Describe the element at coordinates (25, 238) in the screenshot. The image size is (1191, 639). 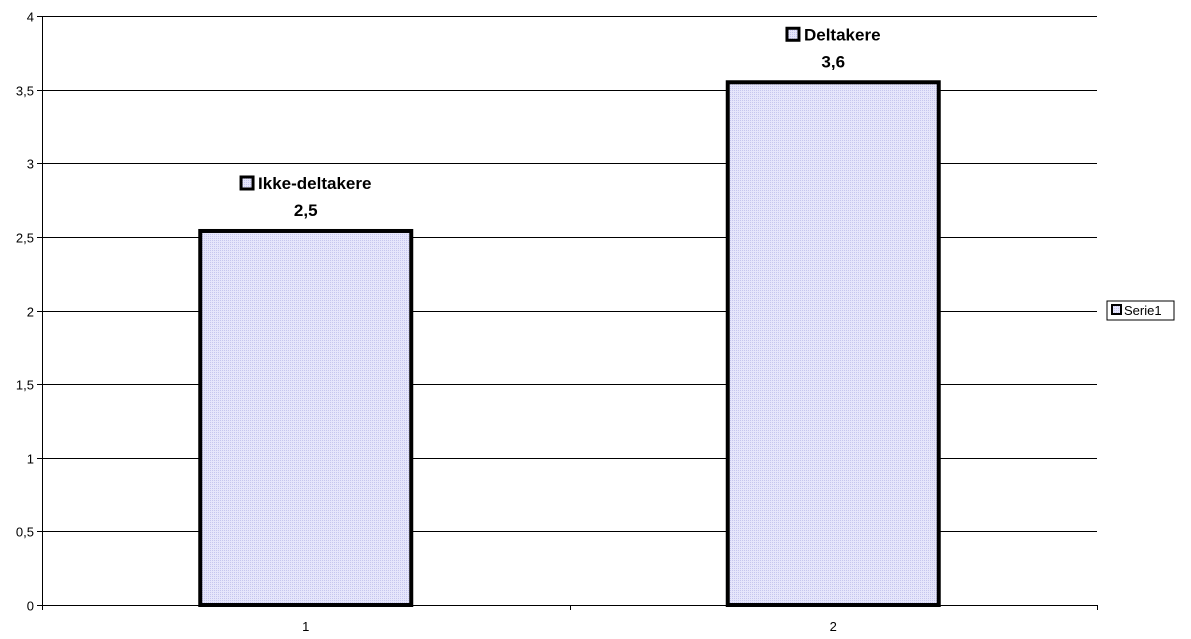
I see `y-tick-label: 2,5` at that location.